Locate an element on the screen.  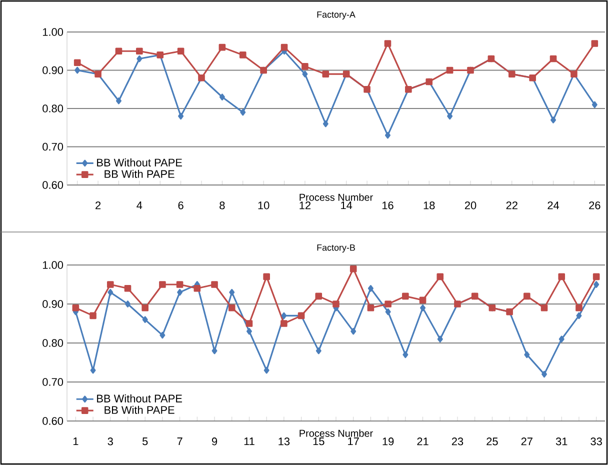
y-tick-label: 0.80 is located at coordinates (53, 108).